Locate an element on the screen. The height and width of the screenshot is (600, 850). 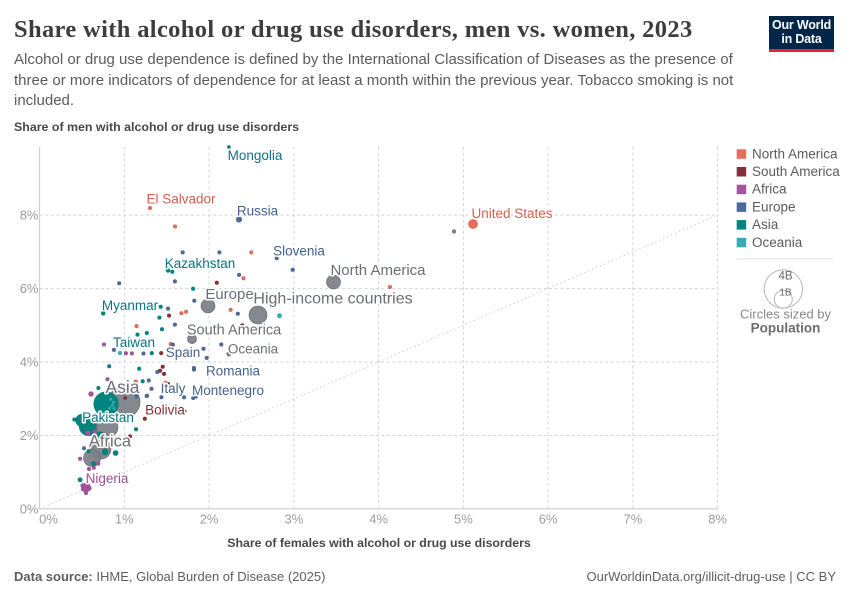
svg-text: 1B is located at coordinates (785, 293).